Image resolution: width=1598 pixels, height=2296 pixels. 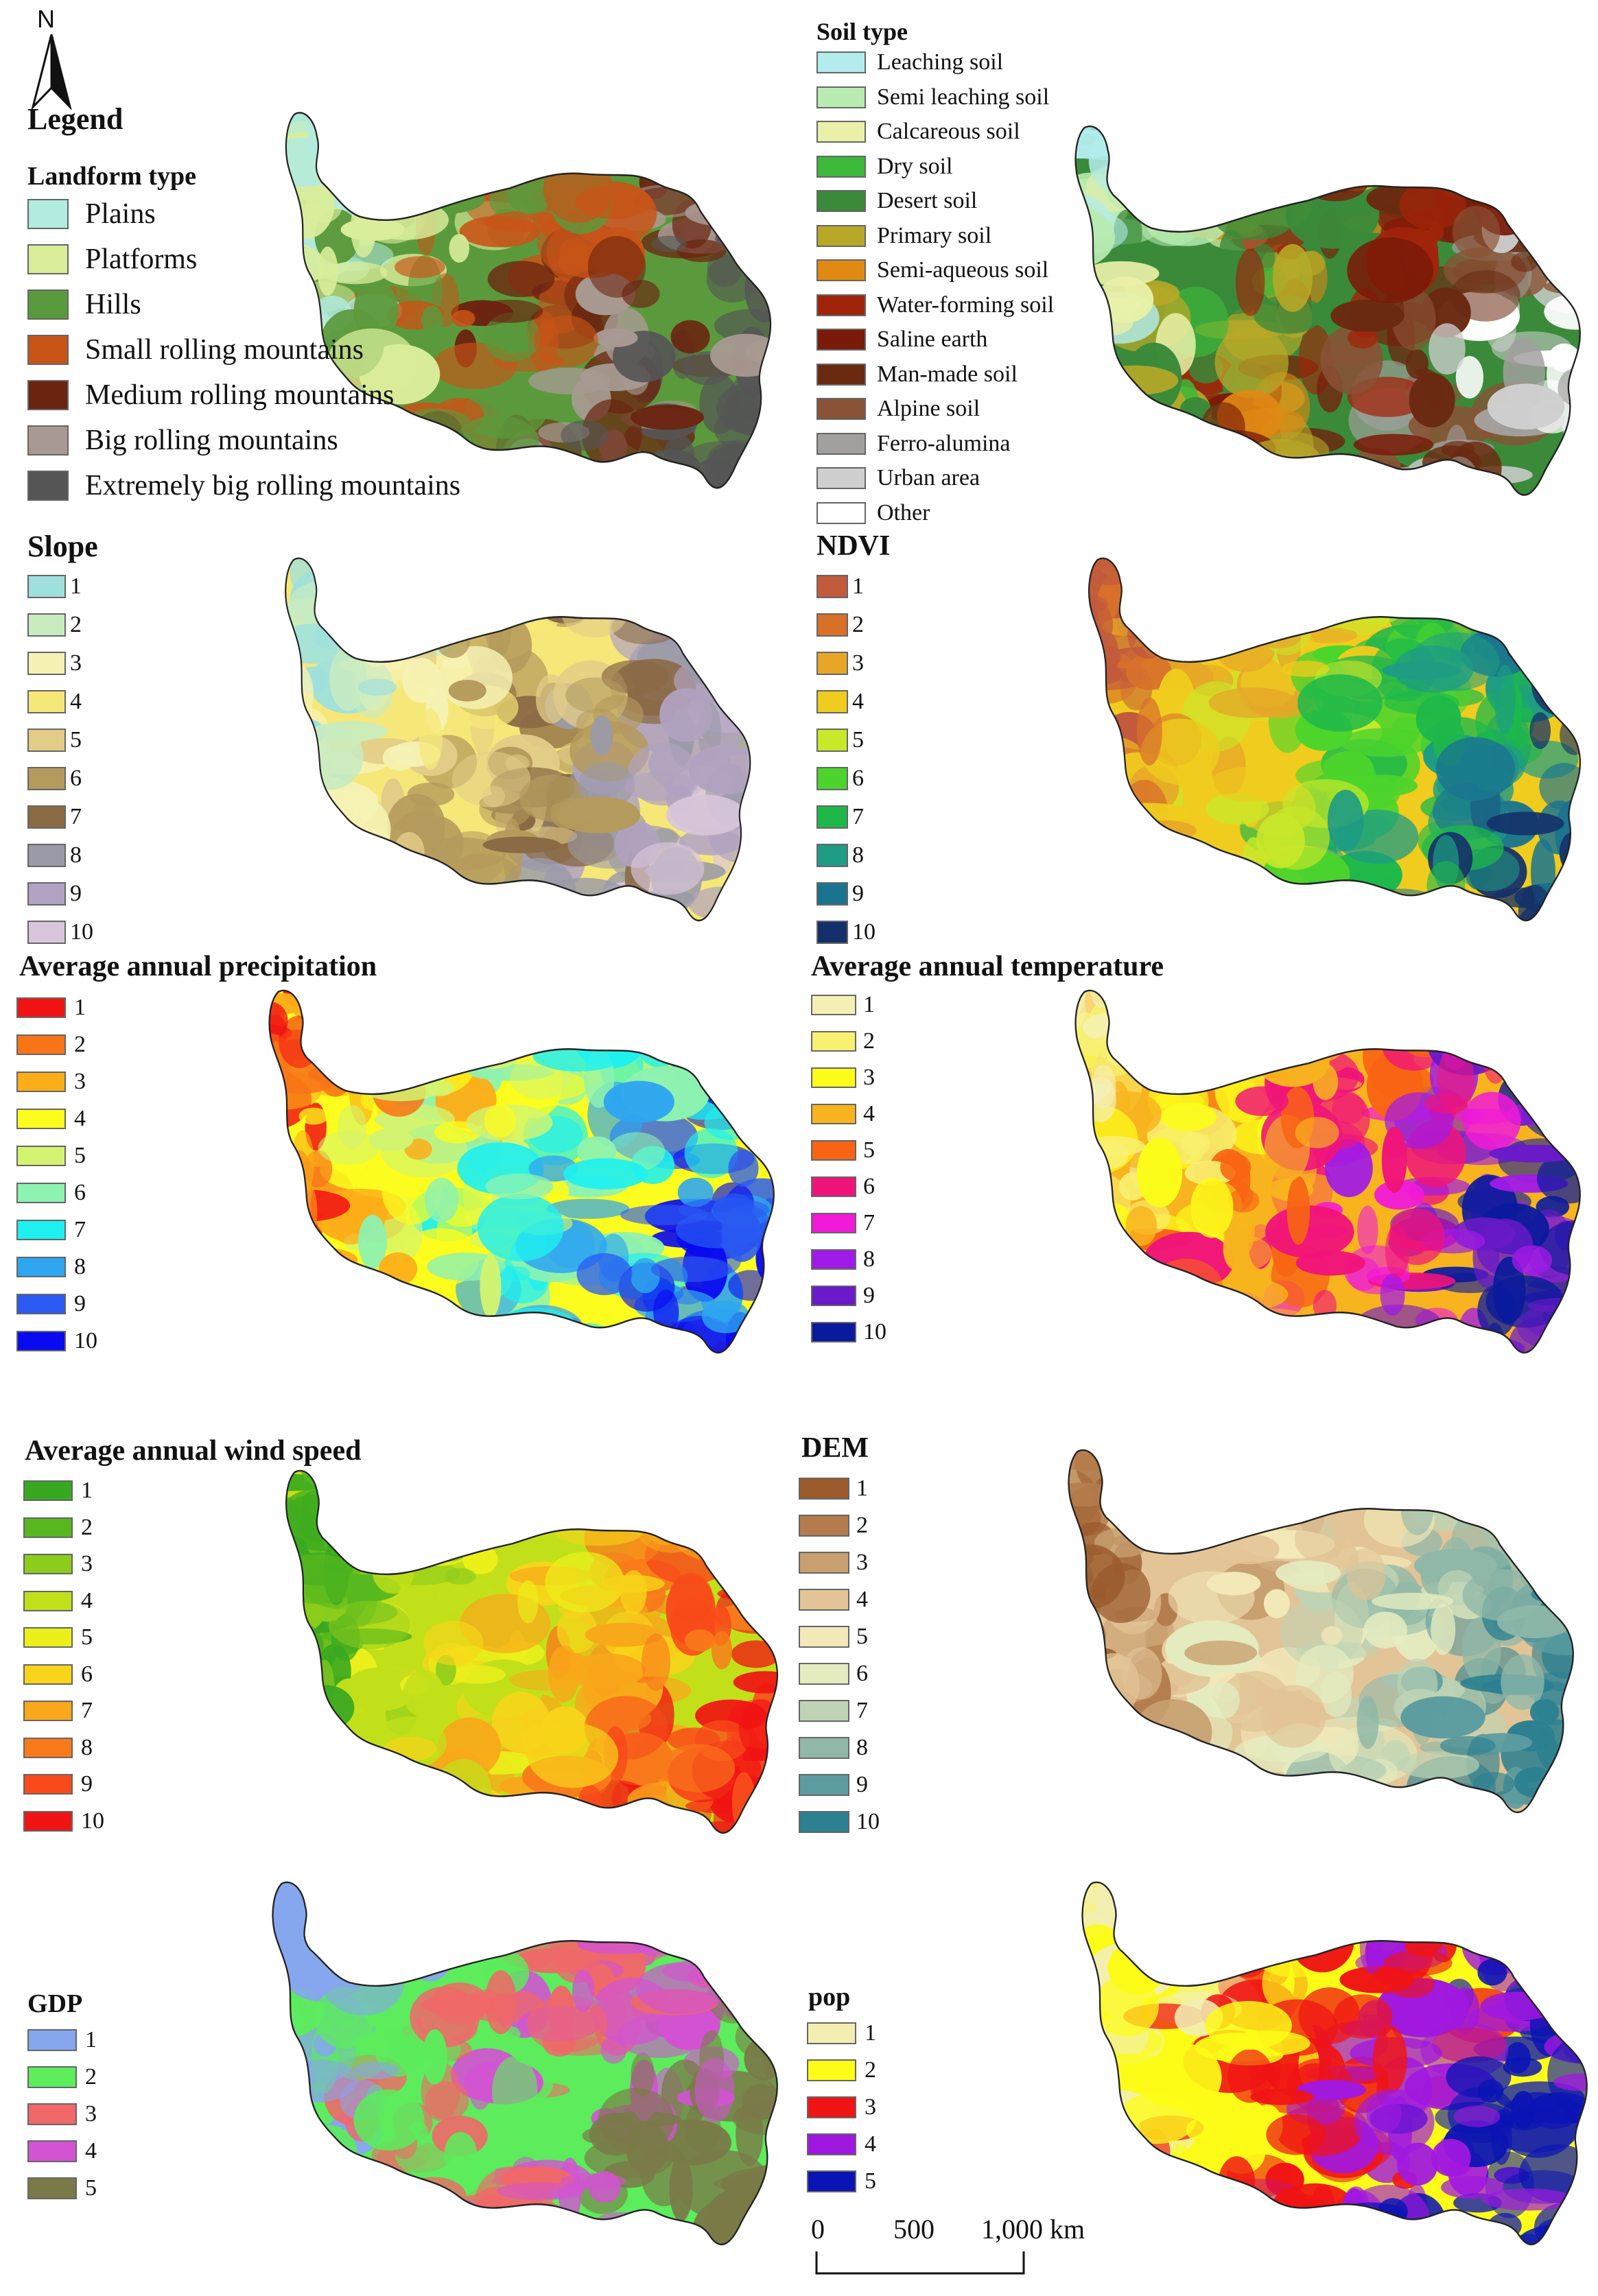 I want to click on legend-label: Man-made soil, so click(x=948, y=374).